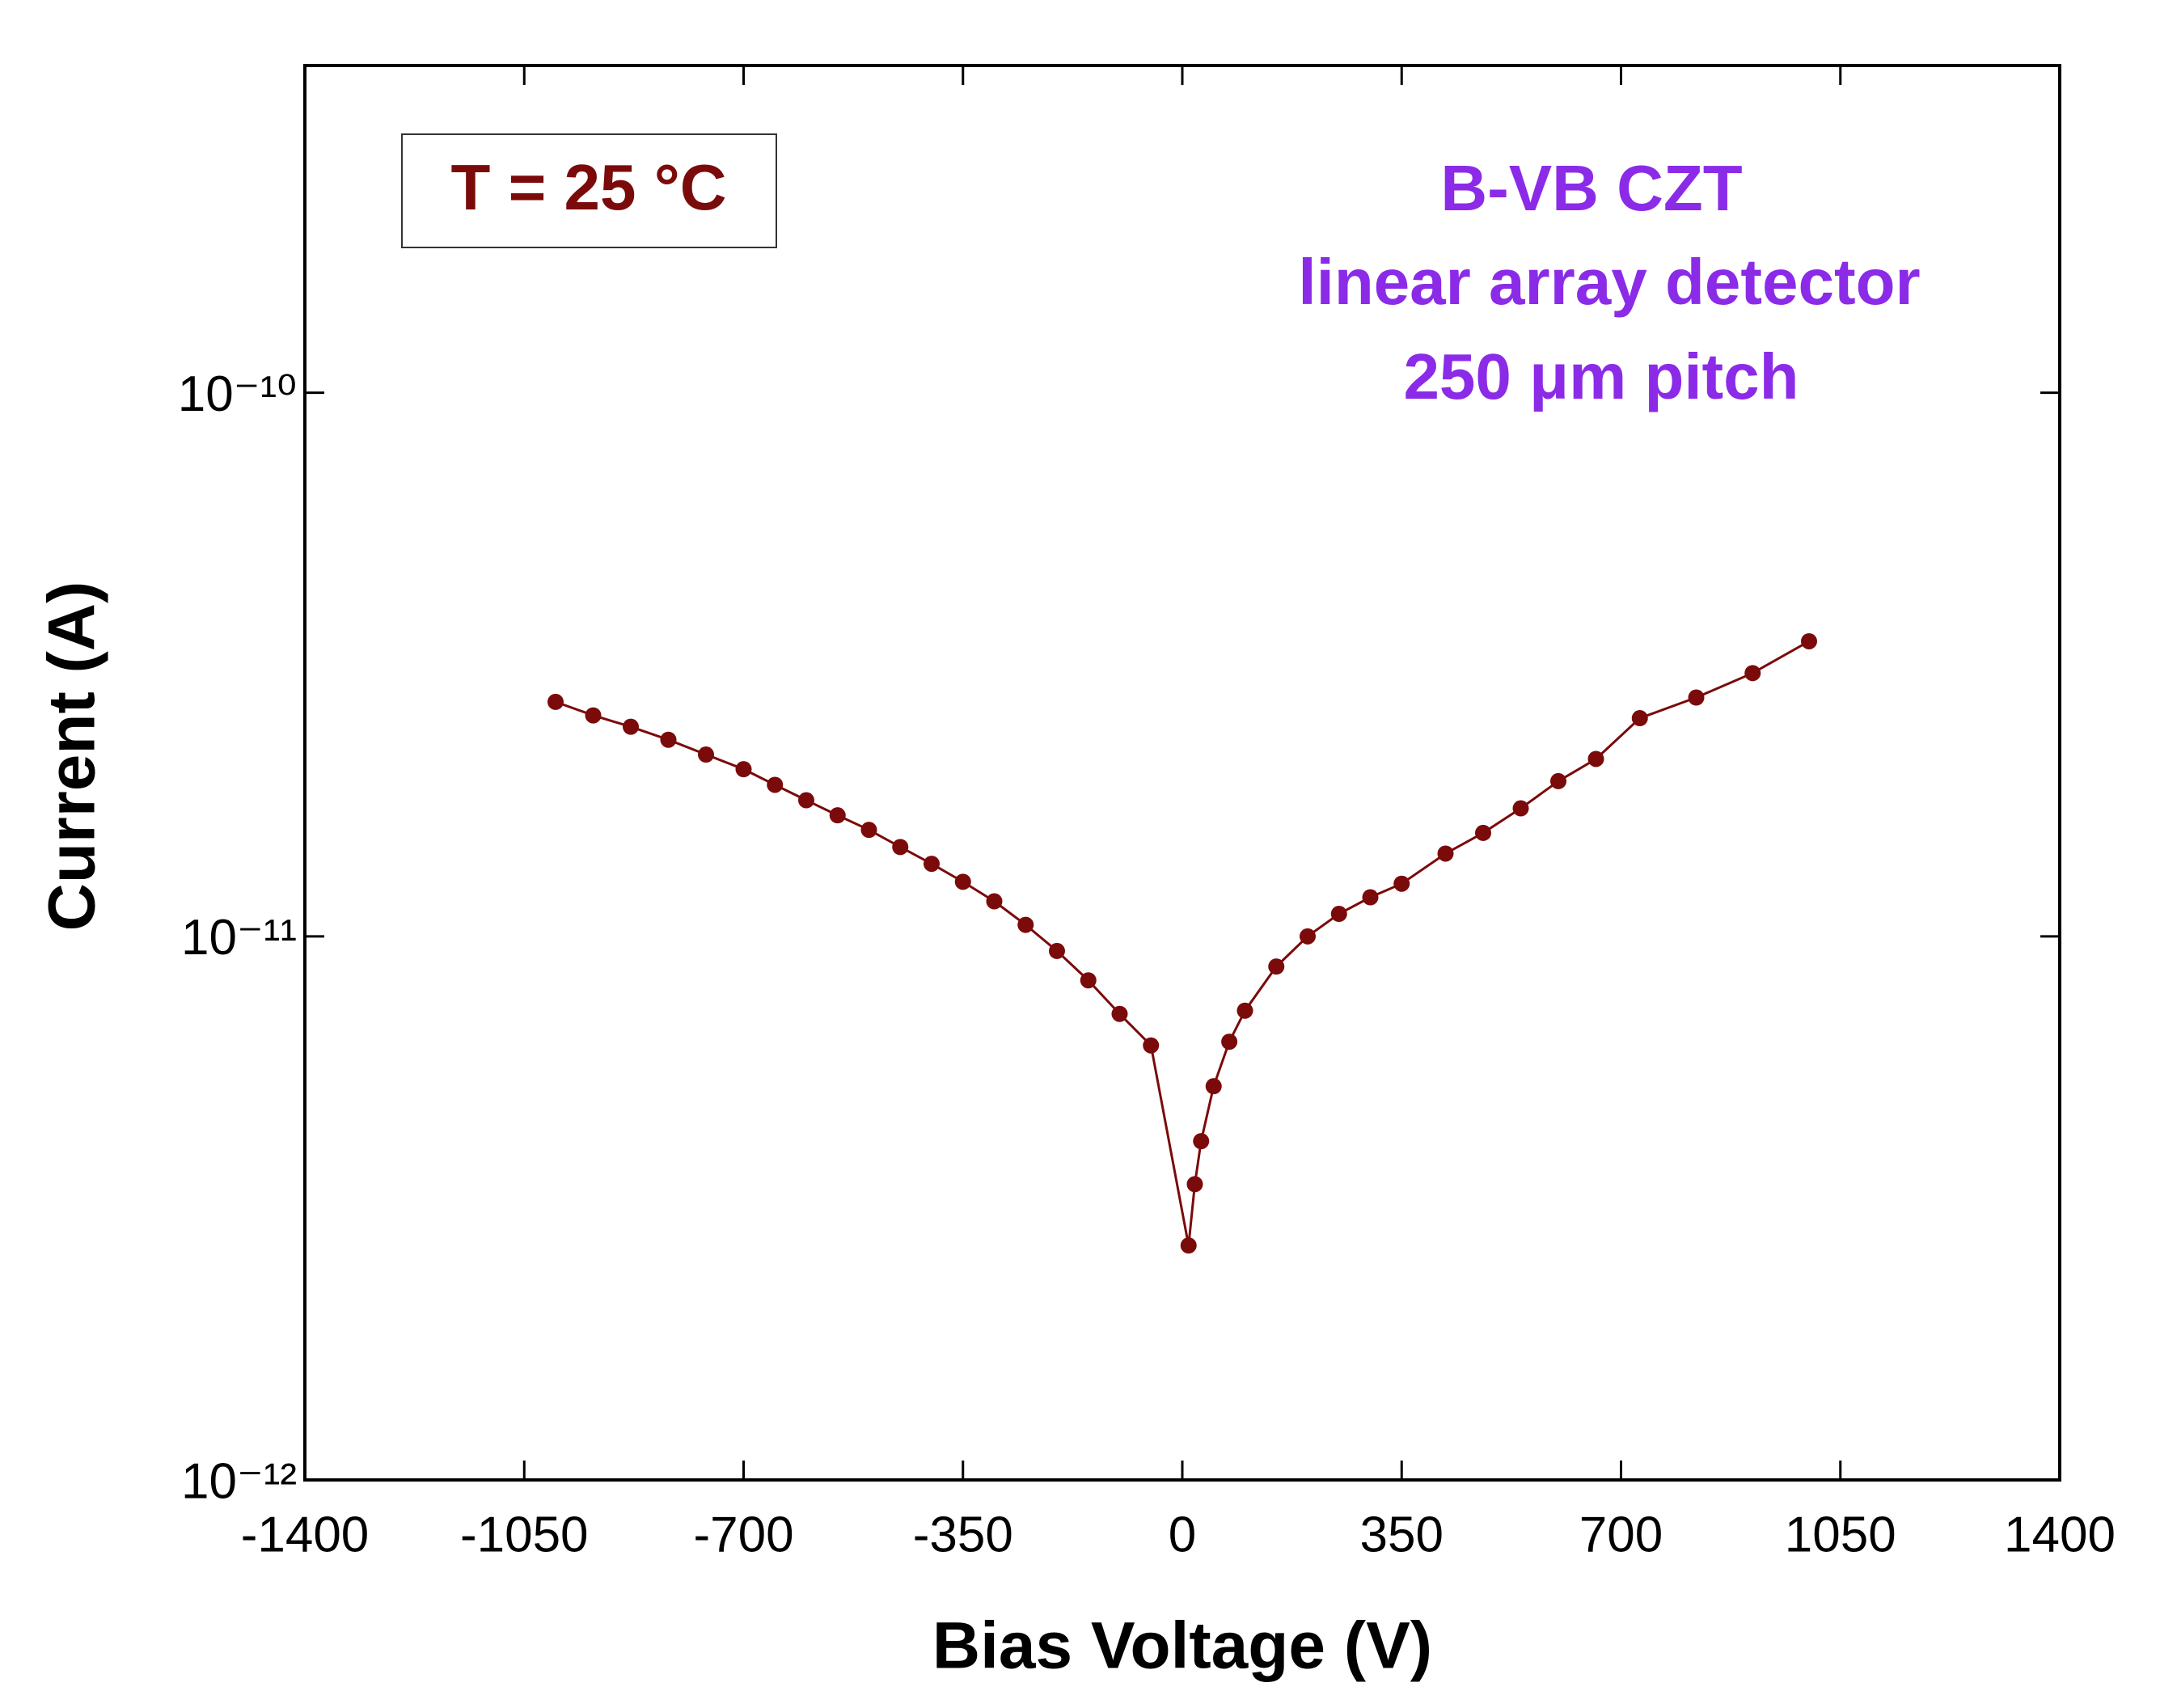 The width and height of the screenshot is (2177, 1708). Describe the element at coordinates (525, 1534) in the screenshot. I see `x-tick-label: -1050` at that location.